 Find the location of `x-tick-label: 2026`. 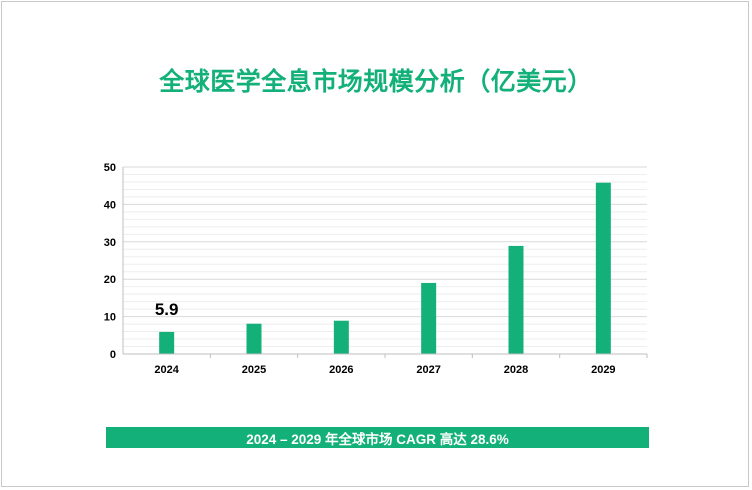

x-tick-label: 2026 is located at coordinates (341, 370).